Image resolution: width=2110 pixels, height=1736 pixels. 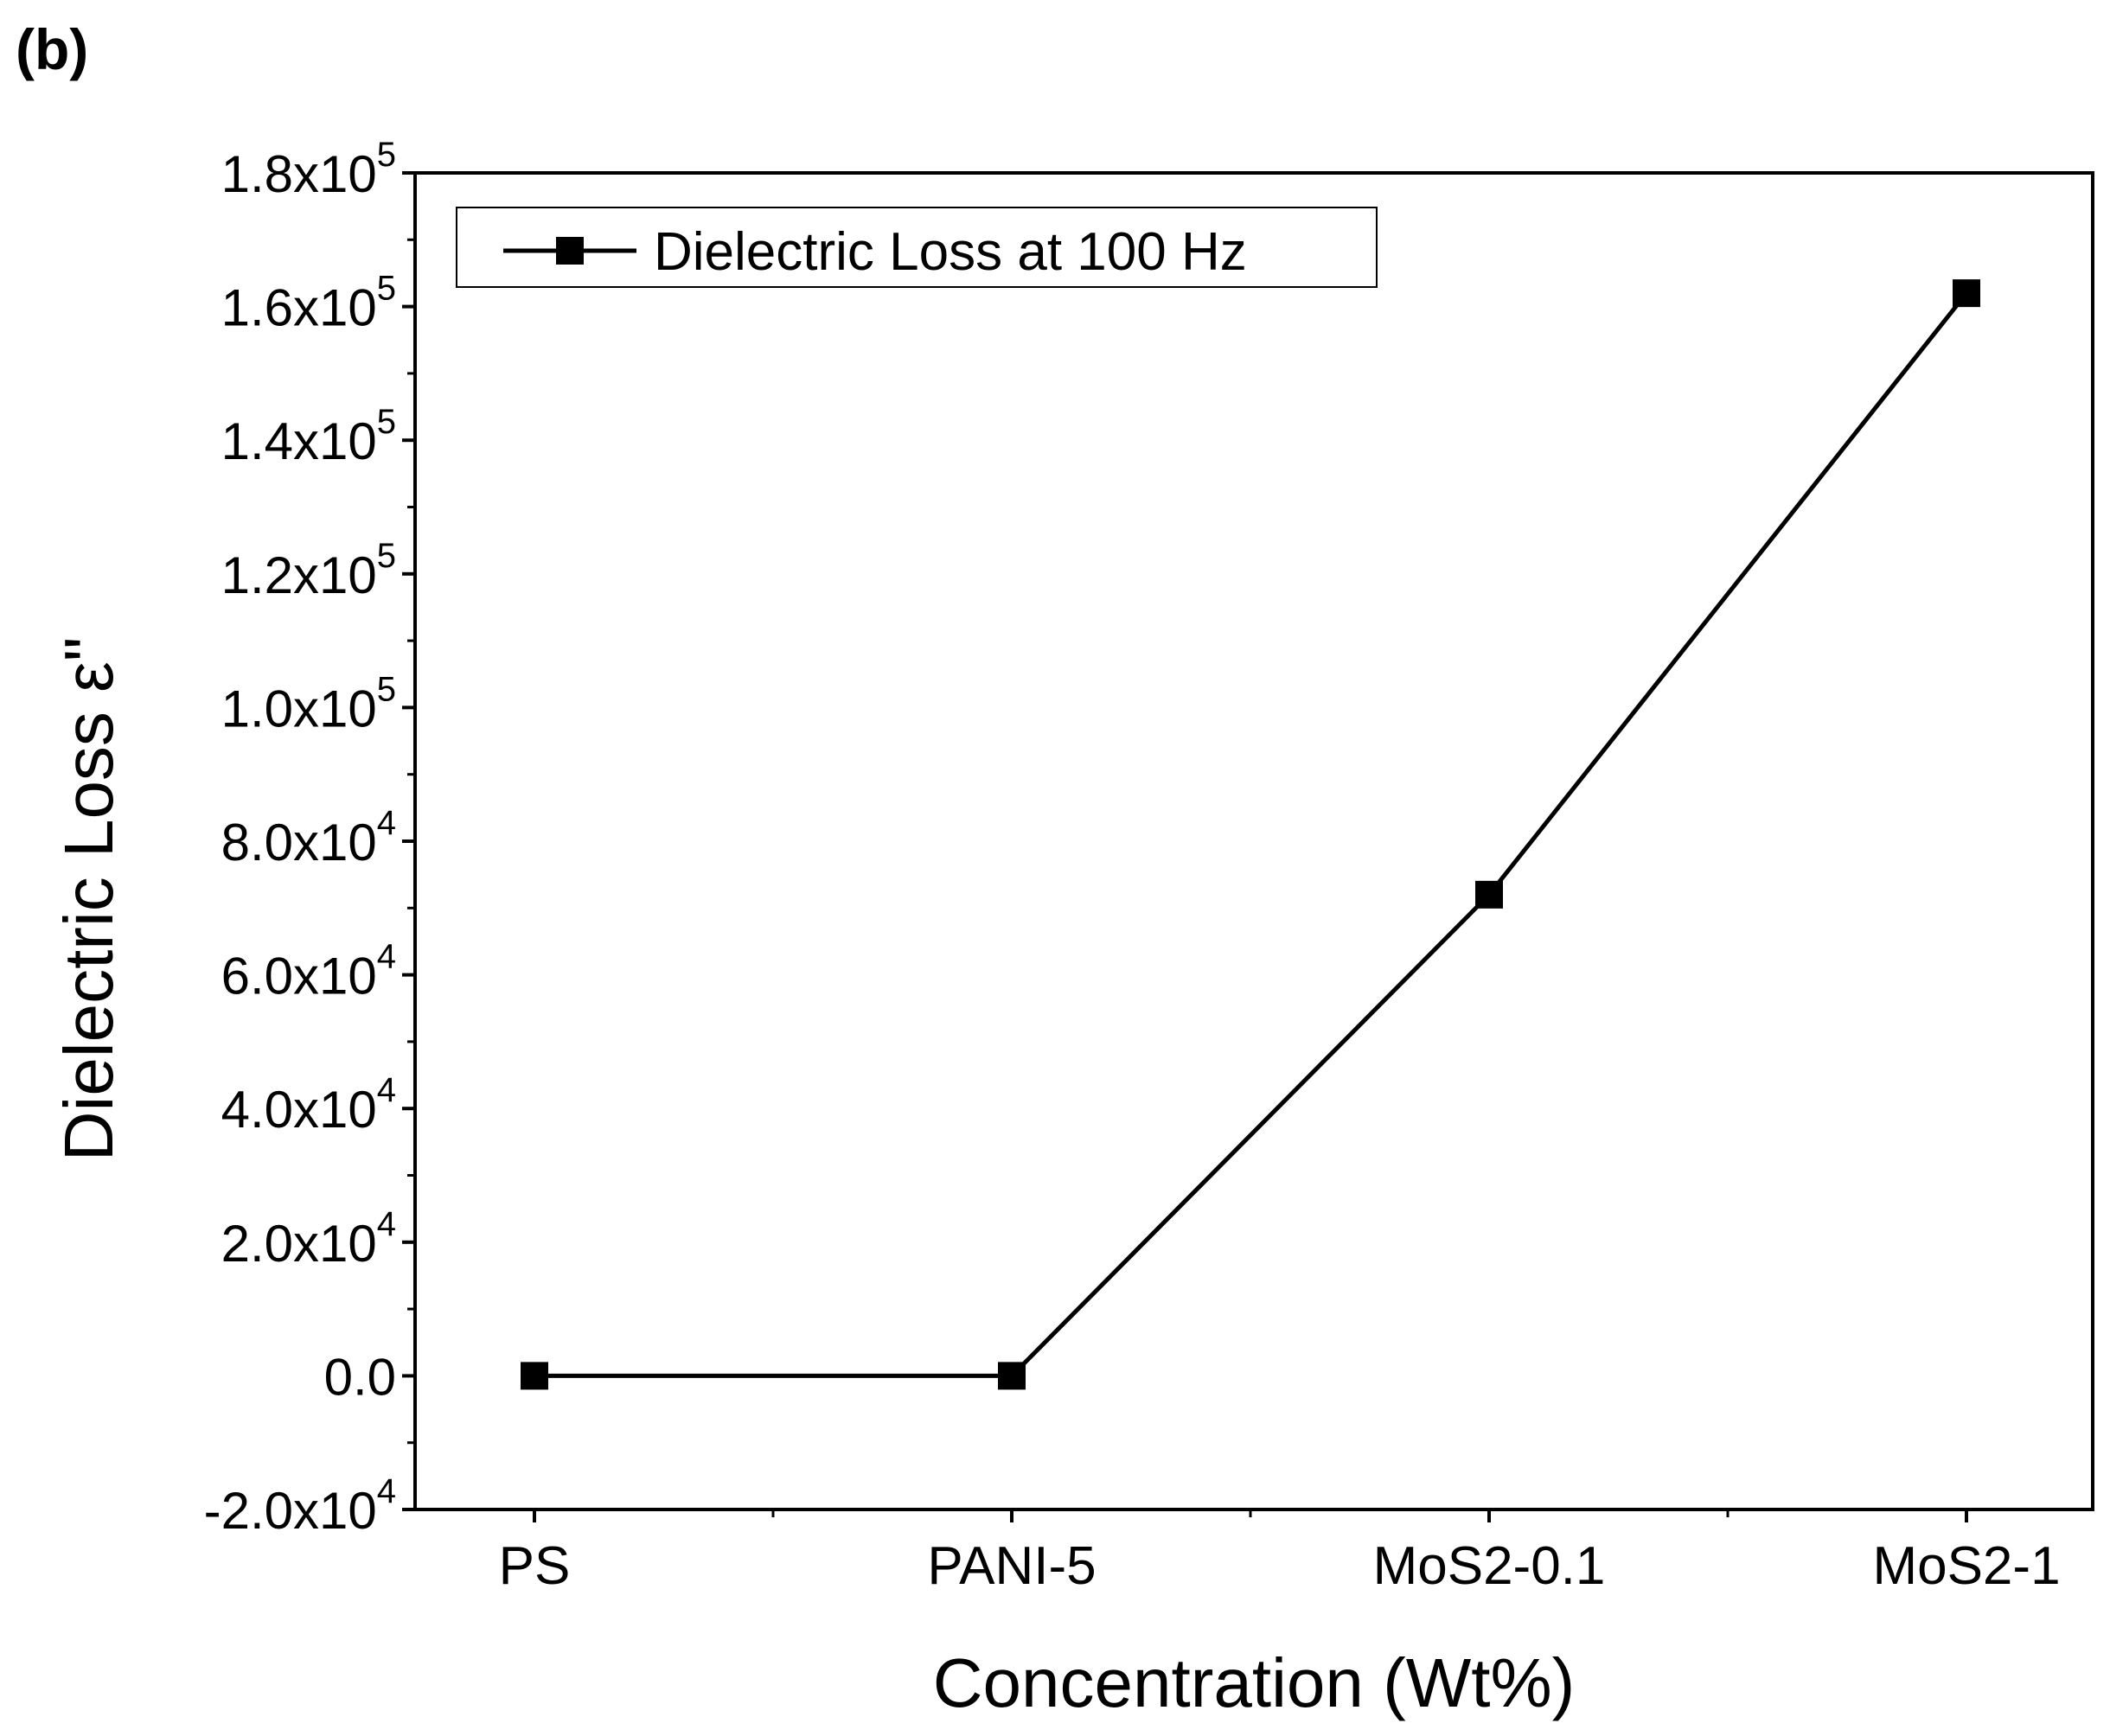 What do you see at coordinates (299, 441) in the screenshot?
I see `y-tick-mantissa: 1.4x10` at bounding box center [299, 441].